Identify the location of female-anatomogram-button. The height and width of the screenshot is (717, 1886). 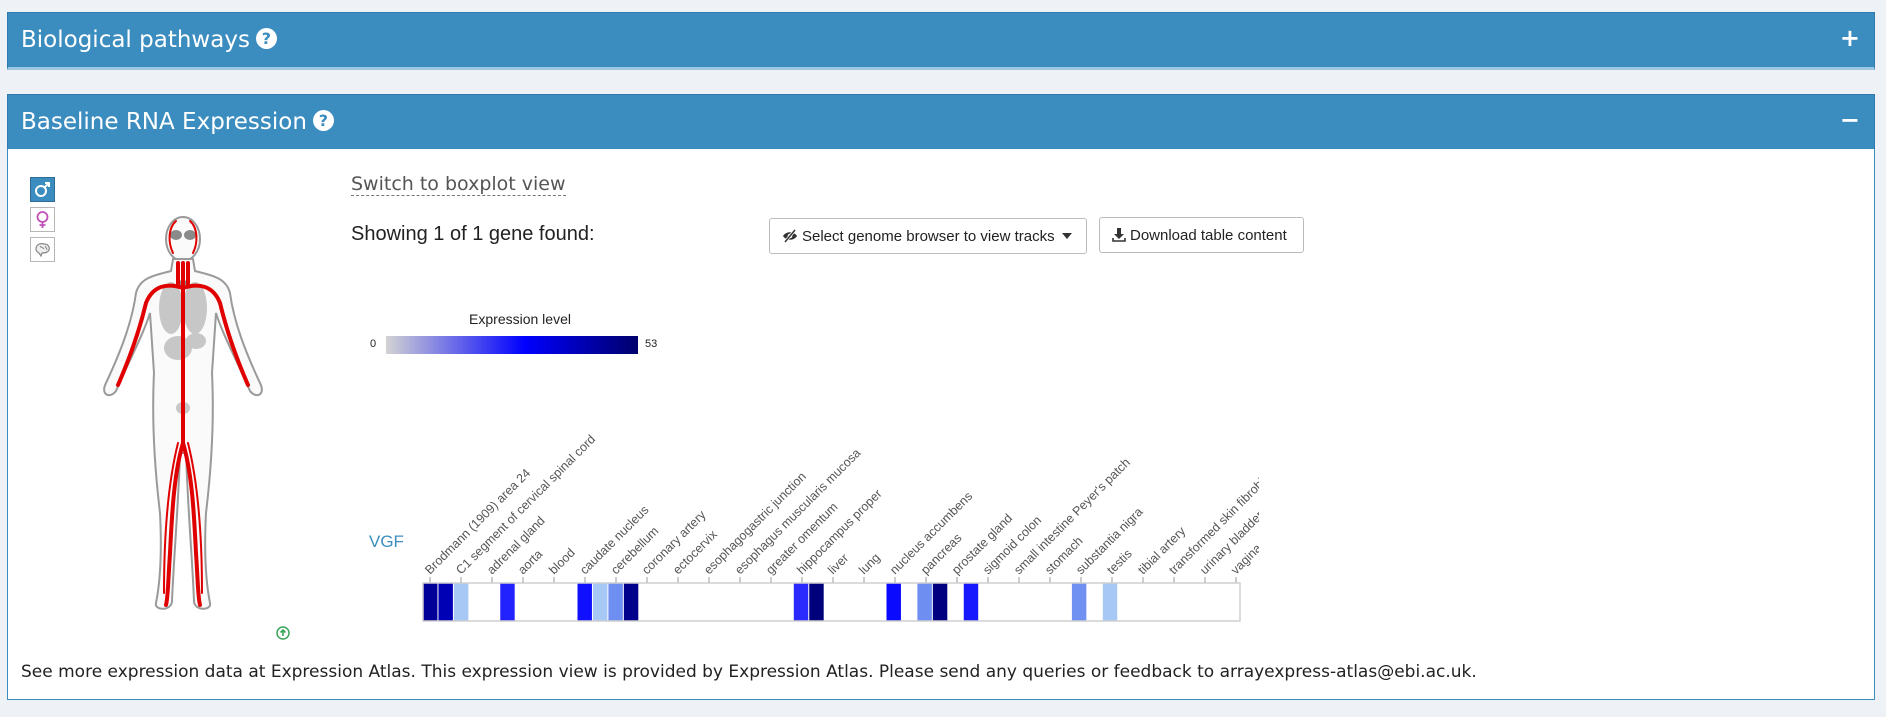
(42, 219).